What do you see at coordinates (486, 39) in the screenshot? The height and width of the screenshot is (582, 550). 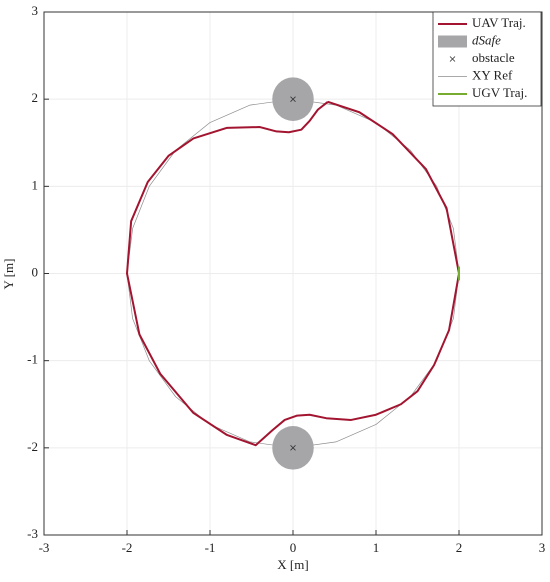 I see `legend-label: dSafe` at bounding box center [486, 39].